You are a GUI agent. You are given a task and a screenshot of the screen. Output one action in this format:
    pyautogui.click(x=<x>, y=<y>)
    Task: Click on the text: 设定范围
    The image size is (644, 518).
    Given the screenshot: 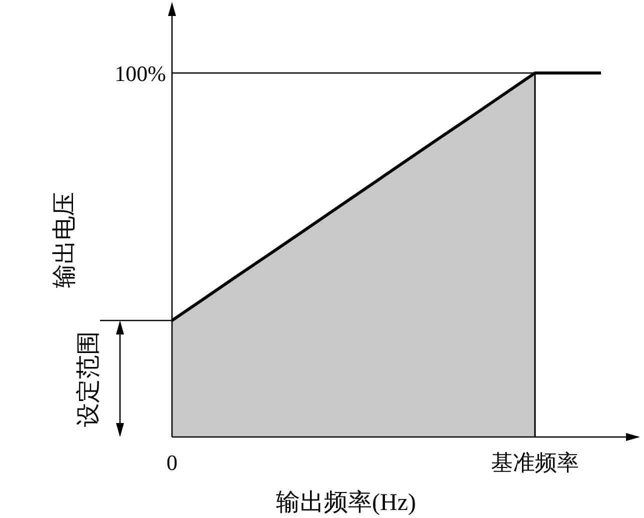 What is the action you would take?
    pyautogui.click(x=88, y=378)
    